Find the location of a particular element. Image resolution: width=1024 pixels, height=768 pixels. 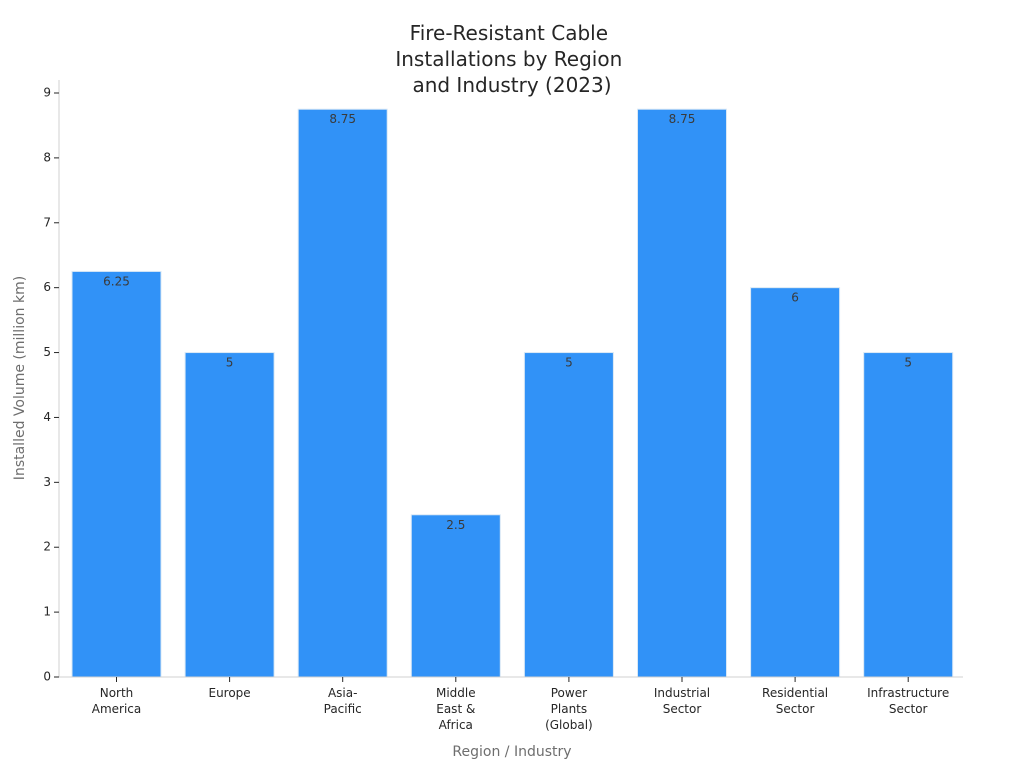

y-axis-title: Installed Volume (million km) is located at coordinates (20, 378).